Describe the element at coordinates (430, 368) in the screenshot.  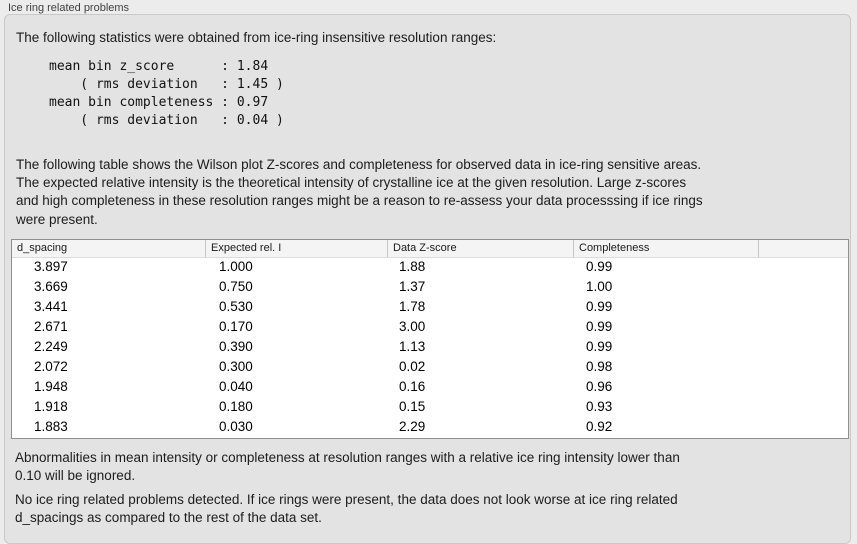
I see `table-row: 2.072 0.300 0.02 0.98` at that location.